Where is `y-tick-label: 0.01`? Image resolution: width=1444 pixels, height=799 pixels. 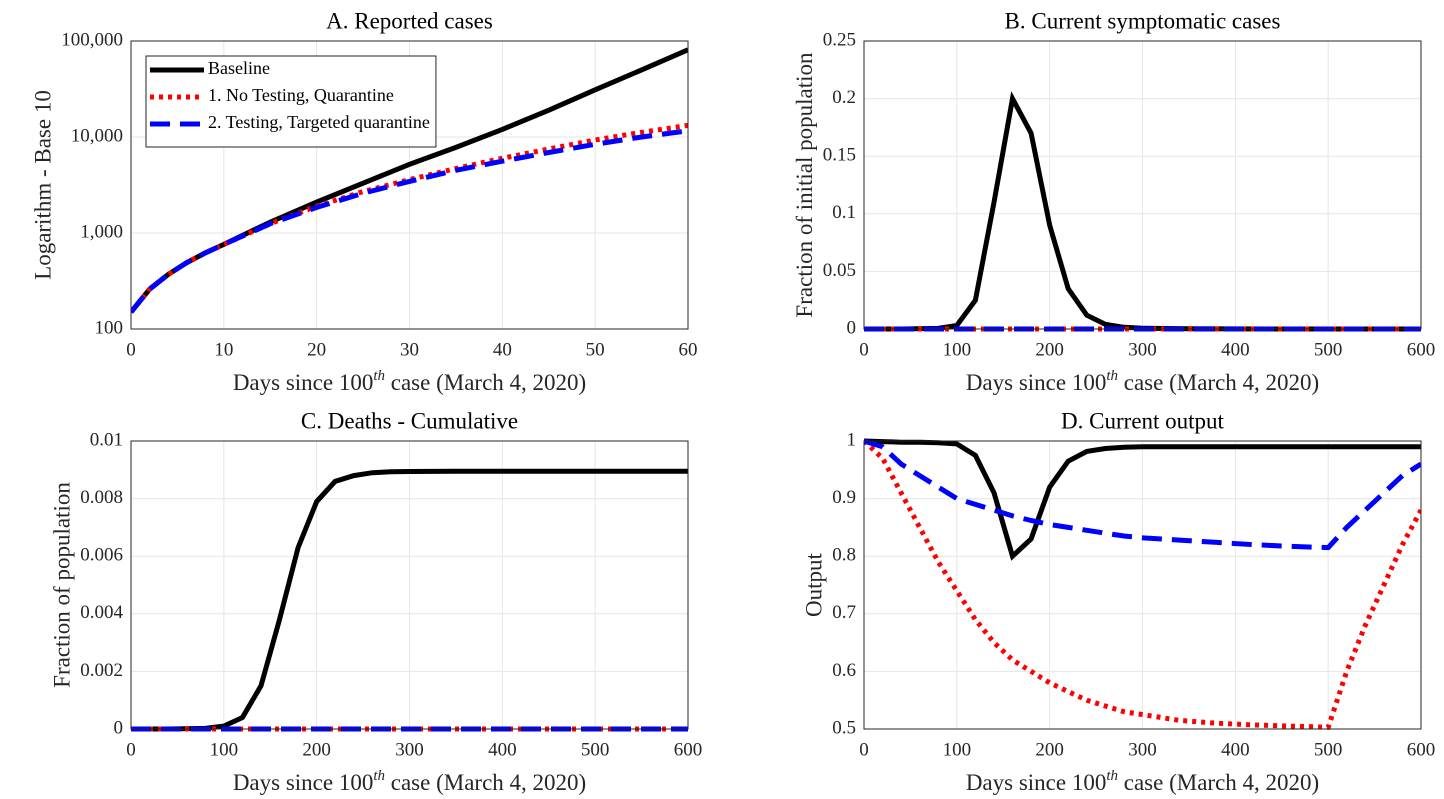 y-tick-label: 0.01 is located at coordinates (106, 439).